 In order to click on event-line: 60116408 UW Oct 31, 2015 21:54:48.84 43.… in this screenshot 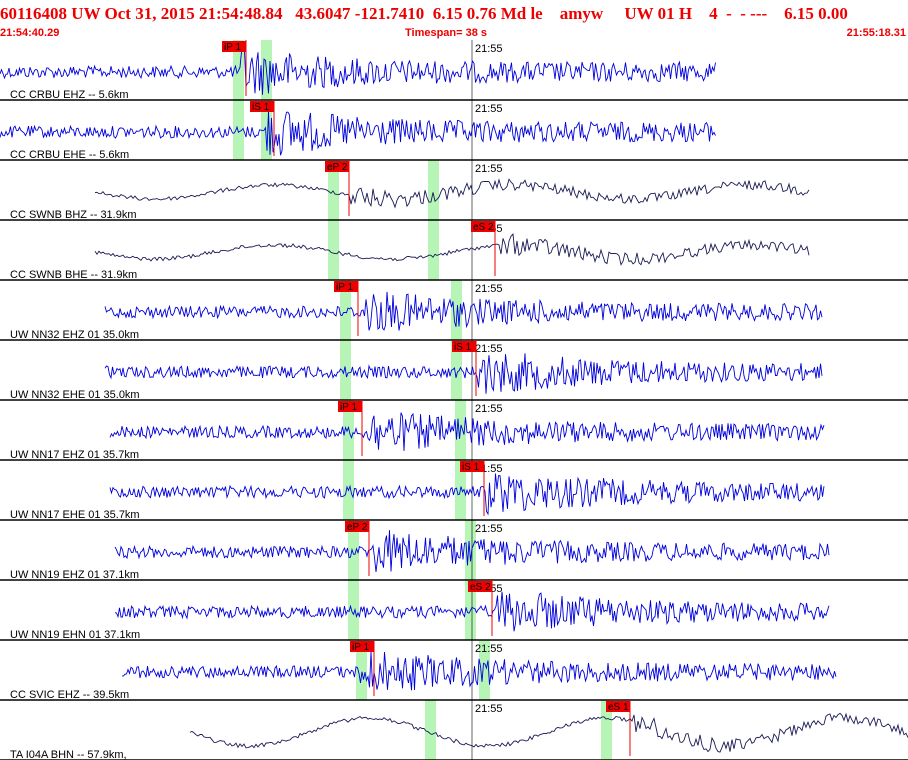, I will do `click(424, 13)`.